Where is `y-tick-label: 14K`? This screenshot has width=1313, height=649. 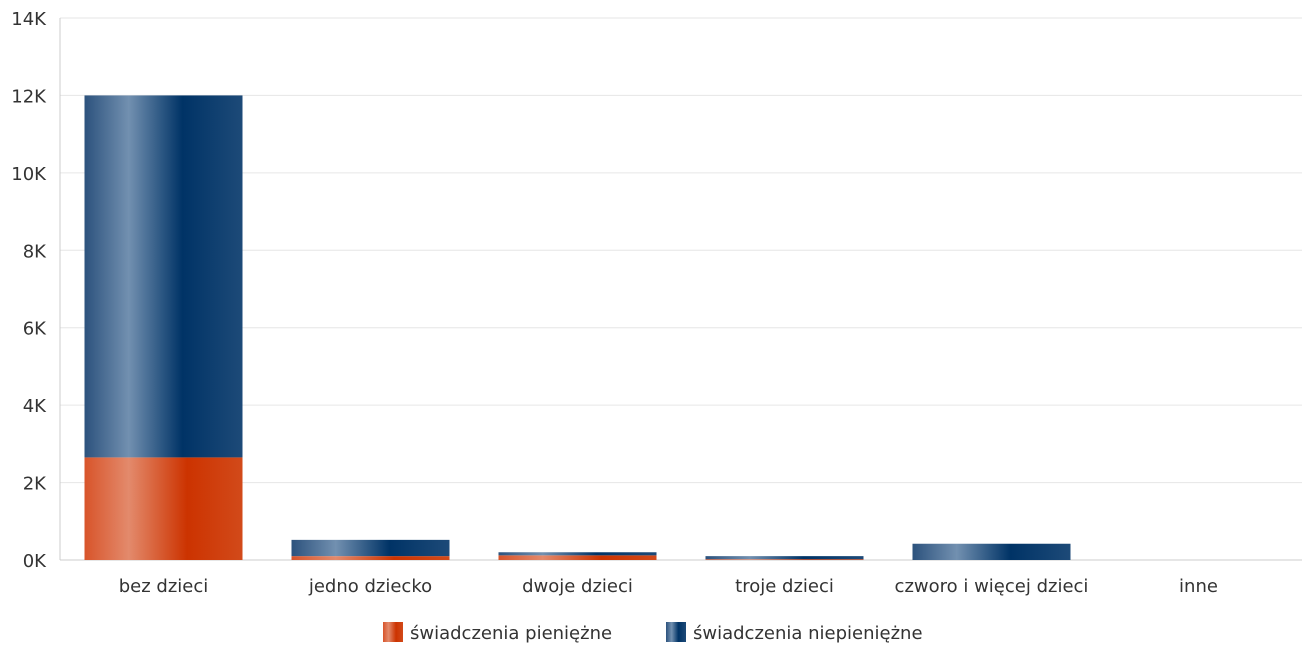 y-tick-label: 14K is located at coordinates (29, 19).